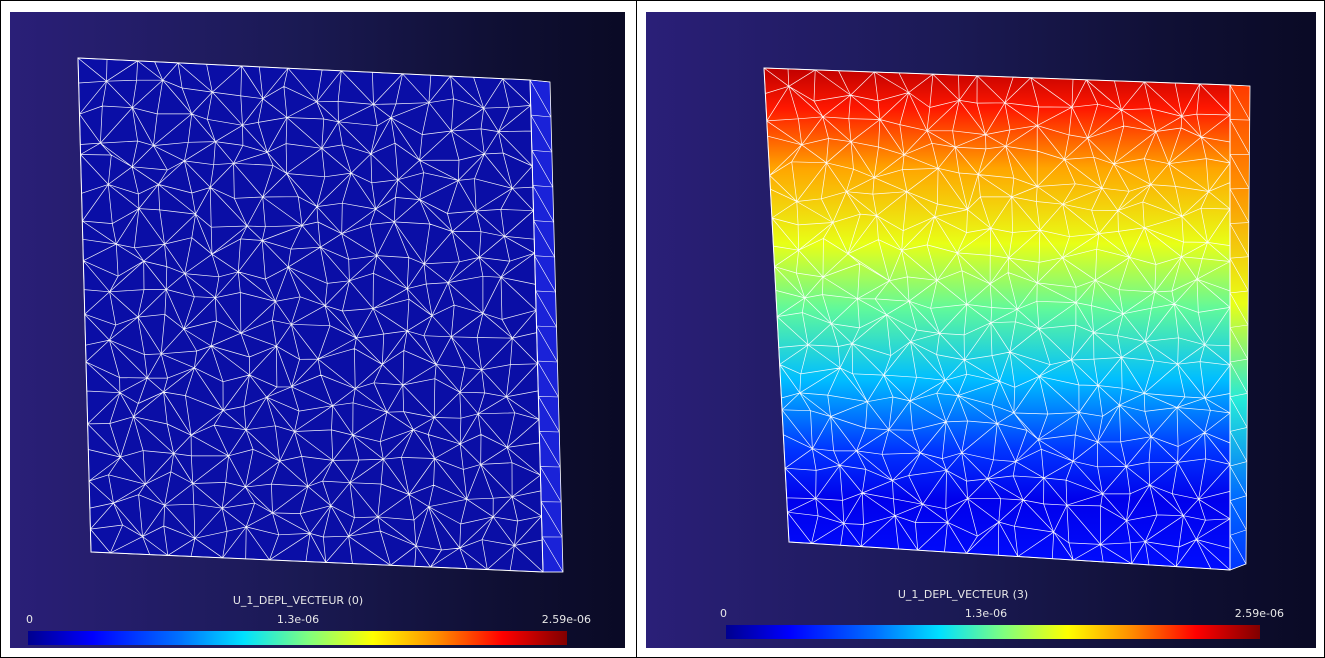 The width and height of the screenshot is (1325, 658). What do you see at coordinates (298, 600) in the screenshot?
I see `field-title-left: U_1_DEPL_VECTEUR (0)` at bounding box center [298, 600].